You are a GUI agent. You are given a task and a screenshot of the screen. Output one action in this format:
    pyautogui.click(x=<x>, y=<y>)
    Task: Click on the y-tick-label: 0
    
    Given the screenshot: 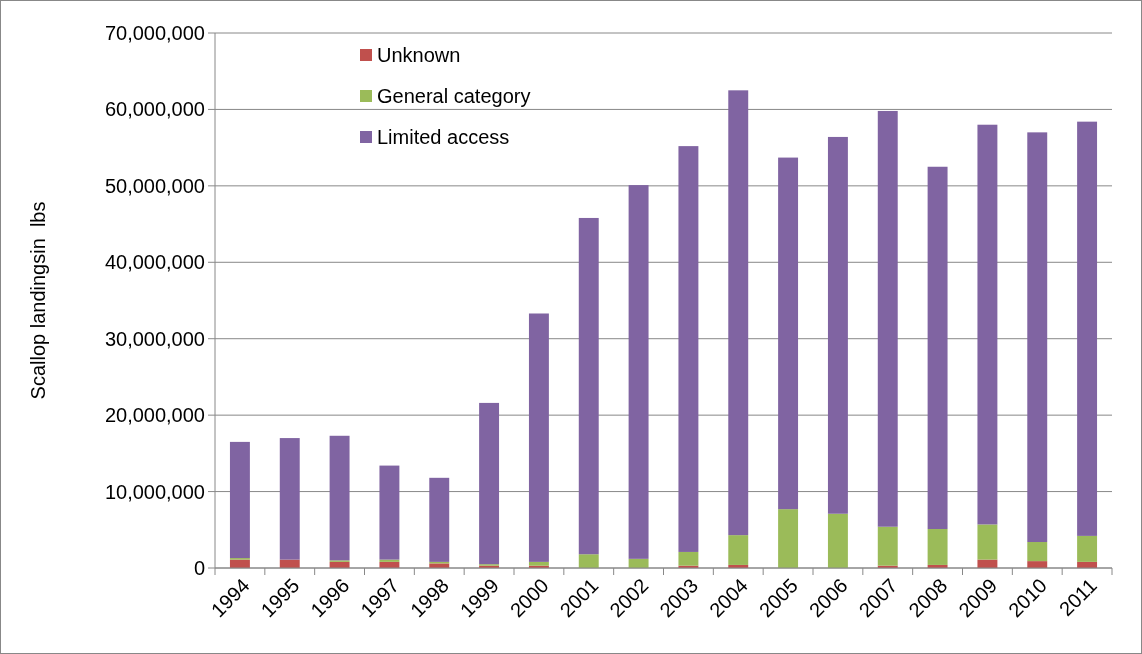 What is the action you would take?
    pyautogui.click(x=199, y=568)
    